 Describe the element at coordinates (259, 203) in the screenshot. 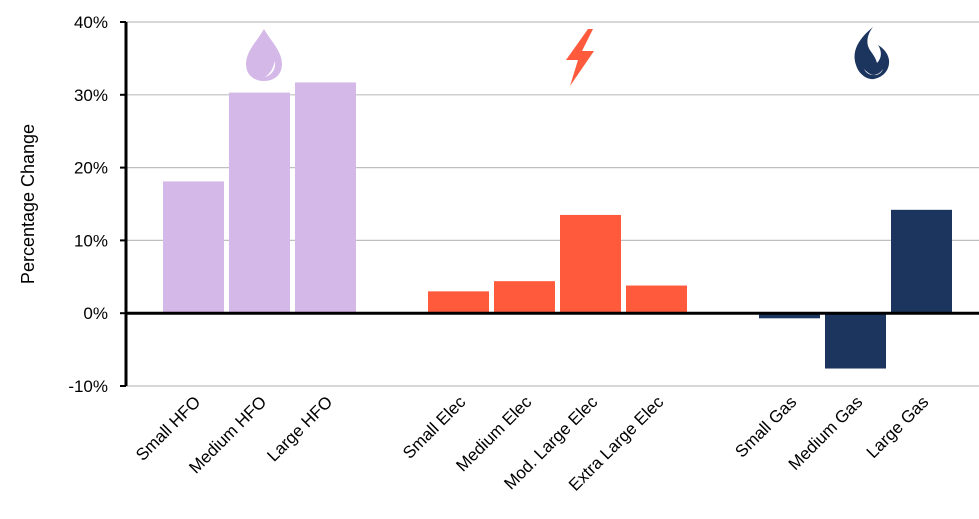

I see `bar-medium-hfo` at that location.